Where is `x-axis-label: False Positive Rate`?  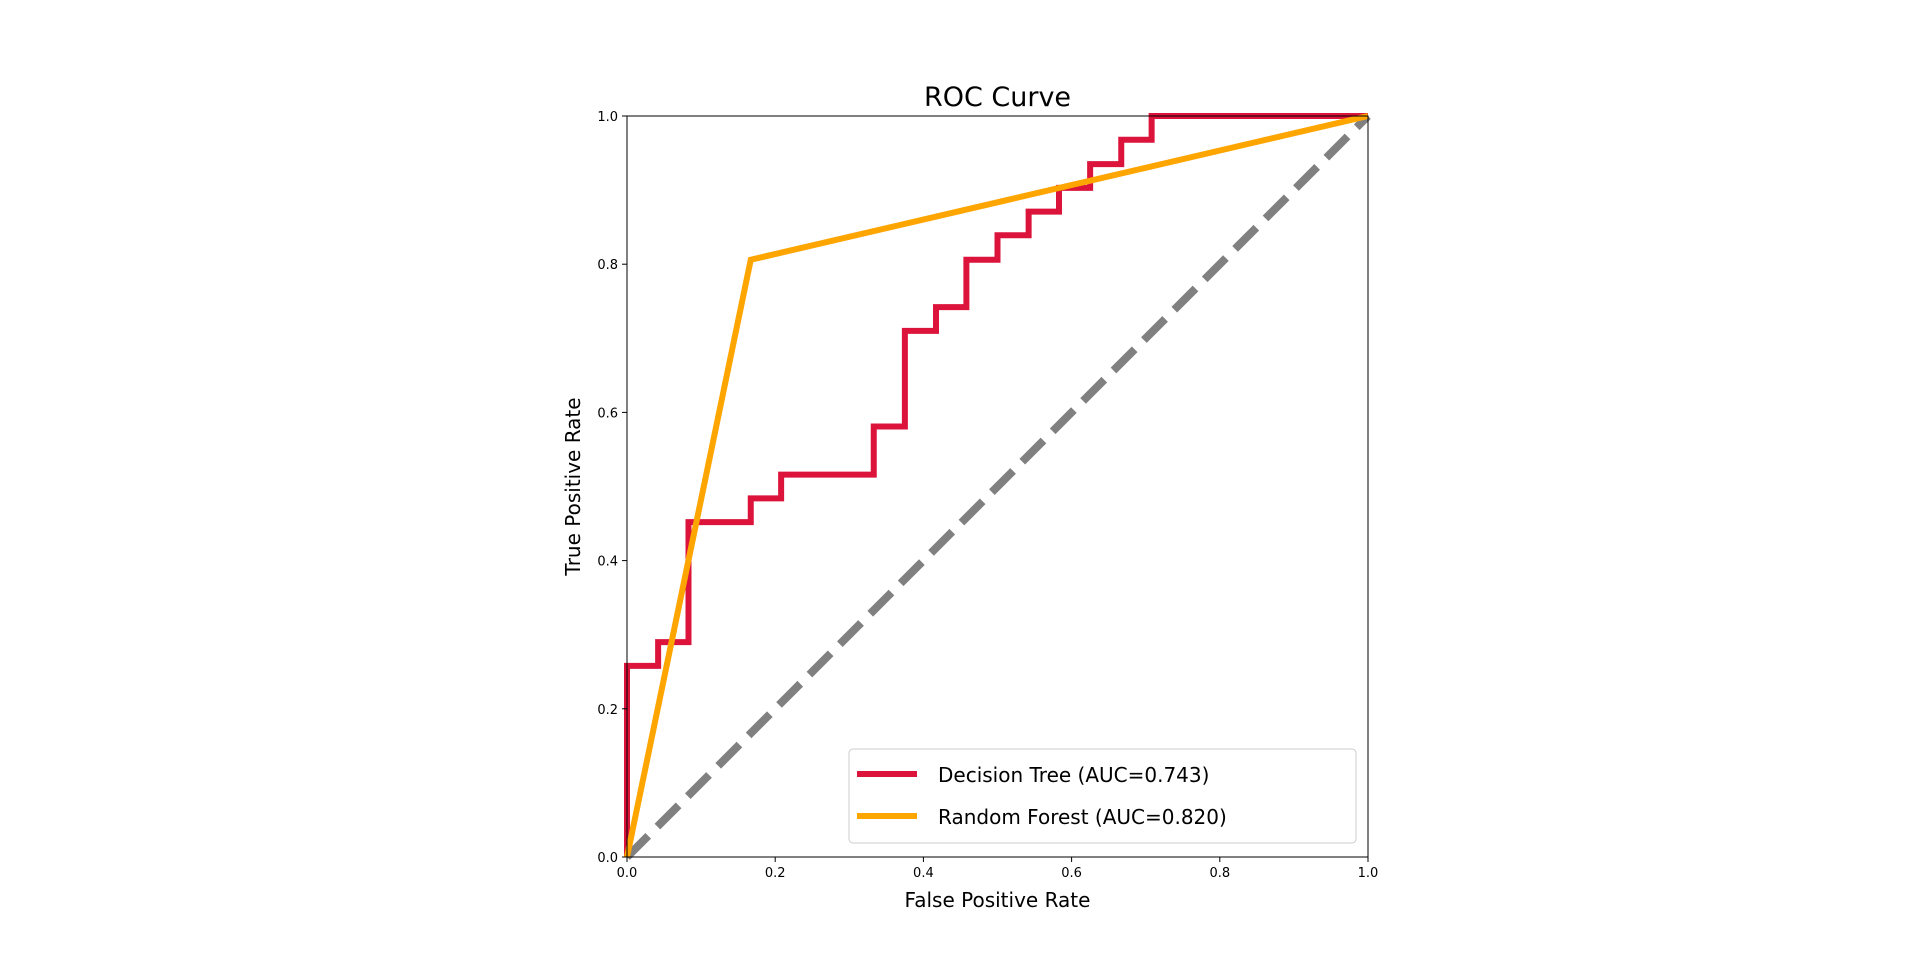
x-axis-label: False Positive Rate is located at coordinates (998, 900).